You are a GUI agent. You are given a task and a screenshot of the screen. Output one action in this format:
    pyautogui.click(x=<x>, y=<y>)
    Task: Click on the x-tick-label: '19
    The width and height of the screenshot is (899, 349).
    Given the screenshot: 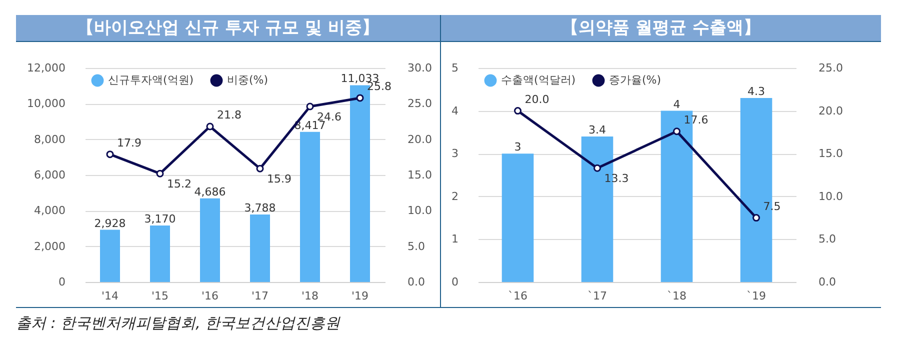 What is the action you would take?
    pyautogui.click(x=360, y=296)
    